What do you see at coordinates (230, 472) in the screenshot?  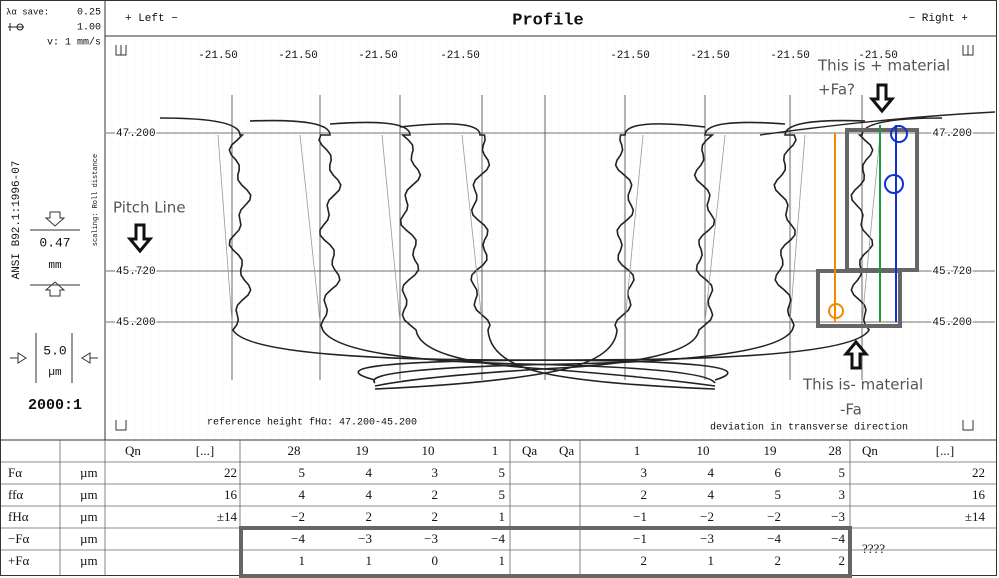 I see `table-cell: 22` at bounding box center [230, 472].